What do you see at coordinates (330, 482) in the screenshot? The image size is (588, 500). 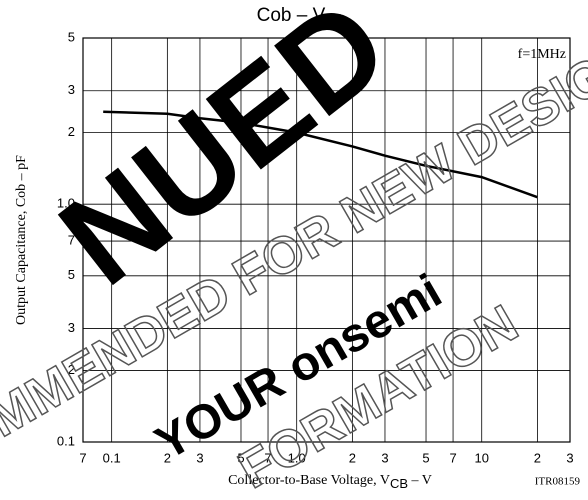 I see `x-axis-label: Collector-to-Base Voltage, VCB – V` at bounding box center [330, 482].